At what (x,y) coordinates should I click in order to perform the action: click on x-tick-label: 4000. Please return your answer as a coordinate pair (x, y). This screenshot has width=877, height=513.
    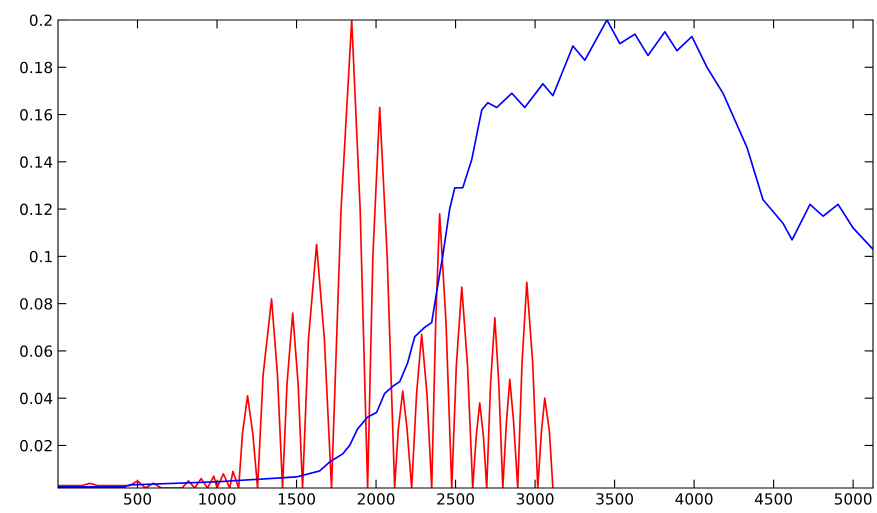
    Looking at the image, I should click on (694, 499).